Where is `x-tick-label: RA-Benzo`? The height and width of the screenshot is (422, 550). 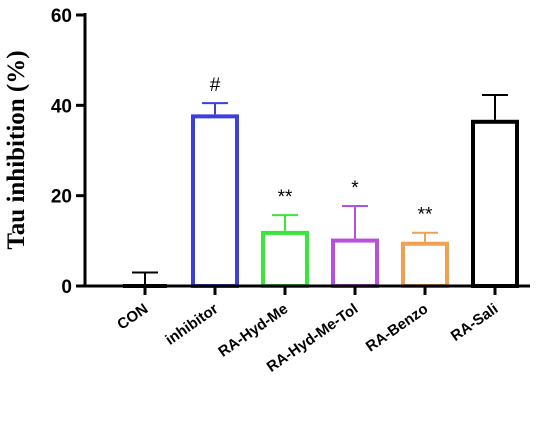 x-tick-label: RA-Benzo is located at coordinates (397, 327).